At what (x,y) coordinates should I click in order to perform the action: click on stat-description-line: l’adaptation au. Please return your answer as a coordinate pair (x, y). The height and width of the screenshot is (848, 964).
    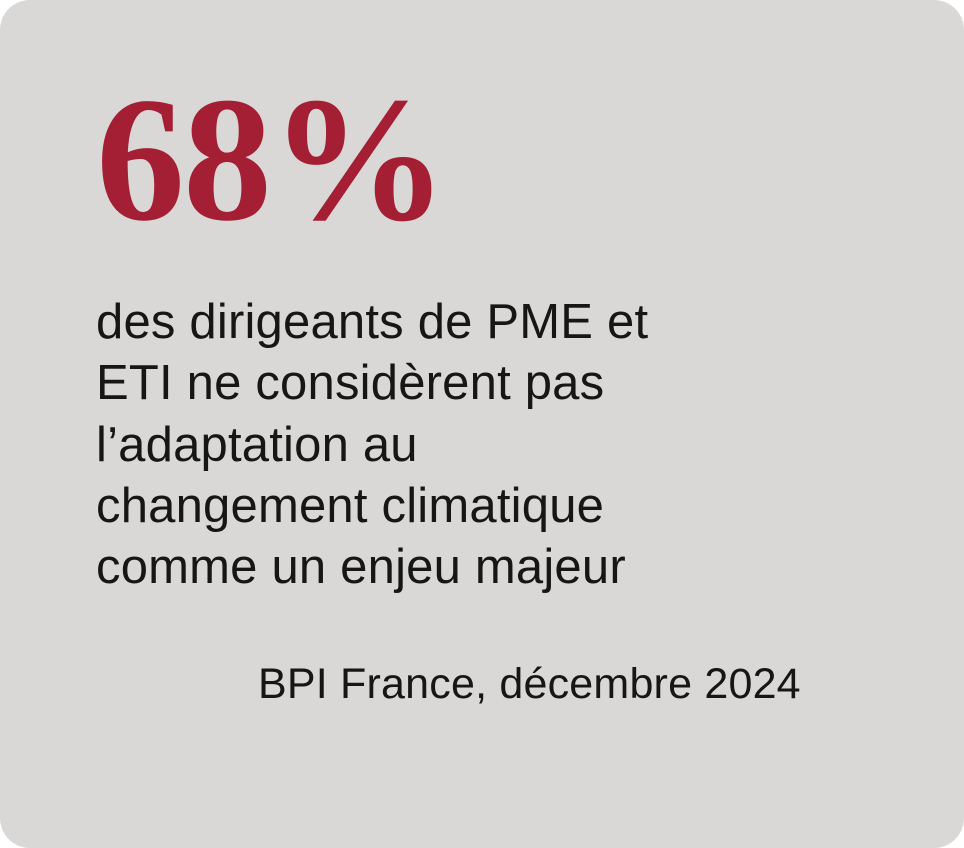
    Looking at the image, I should click on (257, 444).